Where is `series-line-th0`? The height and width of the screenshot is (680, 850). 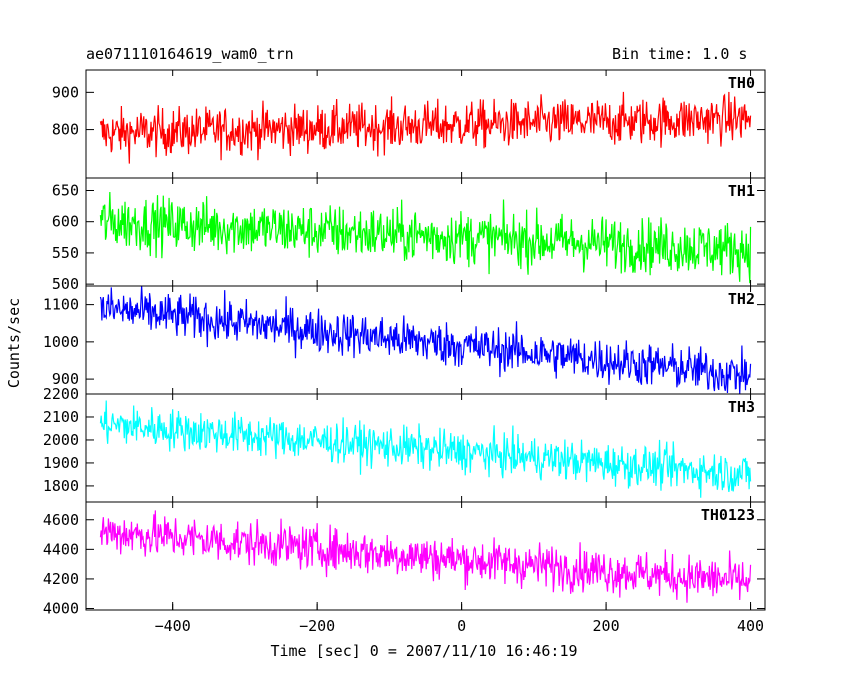
series-line-th0 is located at coordinates (425, 127).